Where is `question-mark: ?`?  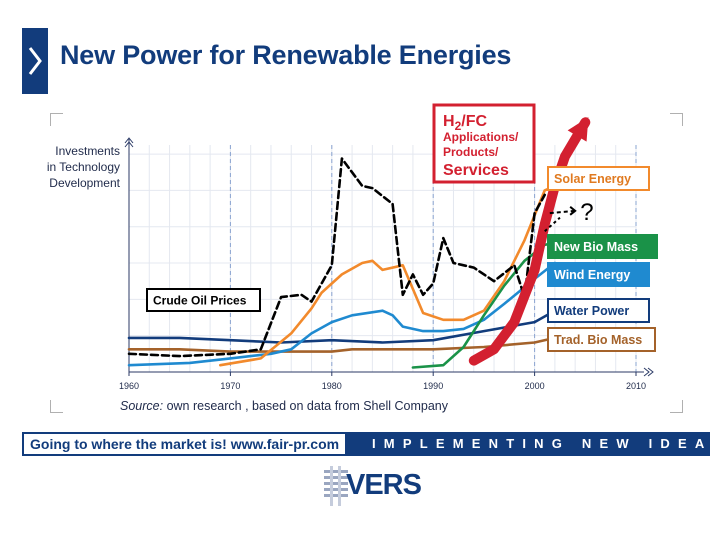 question-mark: ? is located at coordinates (586, 212).